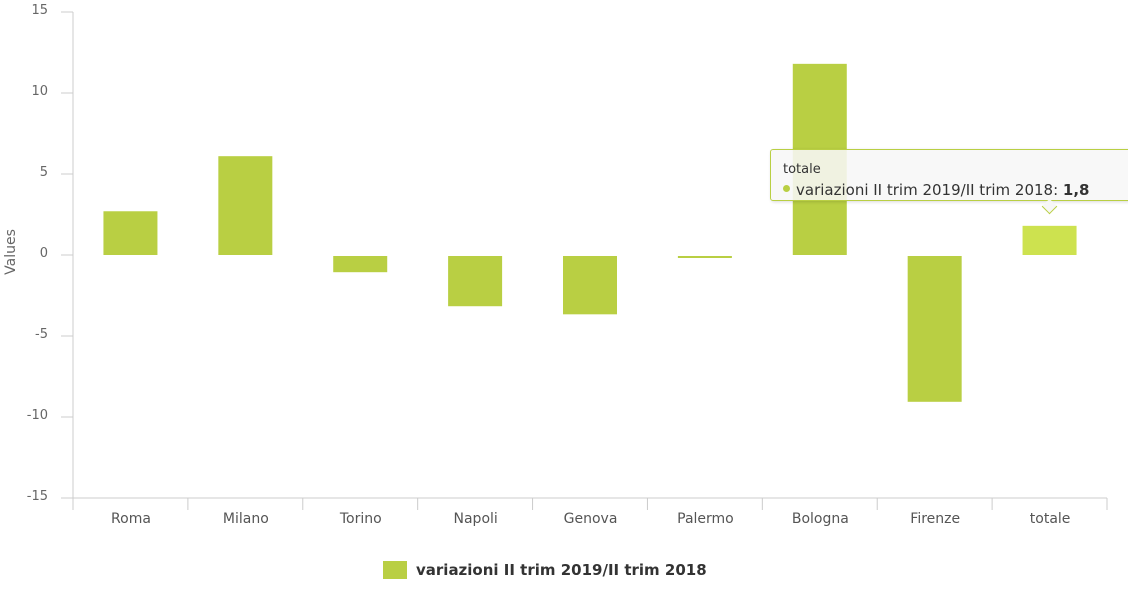 This screenshot has height=595, width=1128. What do you see at coordinates (935, 519) in the screenshot?
I see `x-tick-label: Firenze` at bounding box center [935, 519].